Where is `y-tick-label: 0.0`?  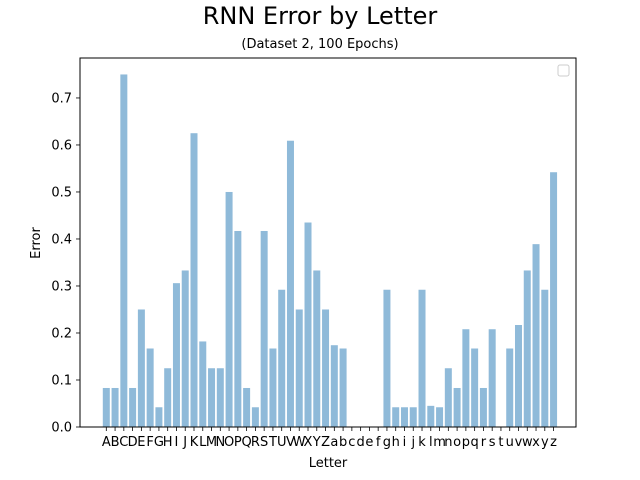 y-tick-label: 0.0 is located at coordinates (61, 428).